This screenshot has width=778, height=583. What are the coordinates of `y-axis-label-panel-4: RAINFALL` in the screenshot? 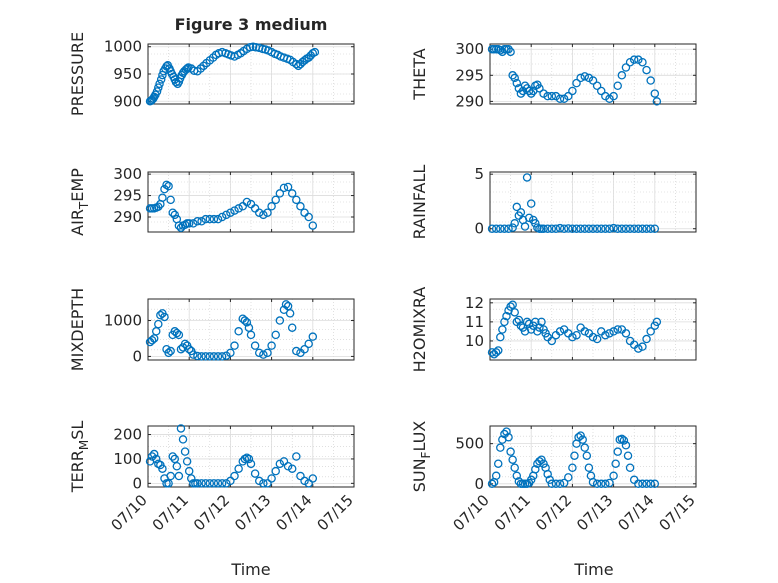 It's located at (419, 202).